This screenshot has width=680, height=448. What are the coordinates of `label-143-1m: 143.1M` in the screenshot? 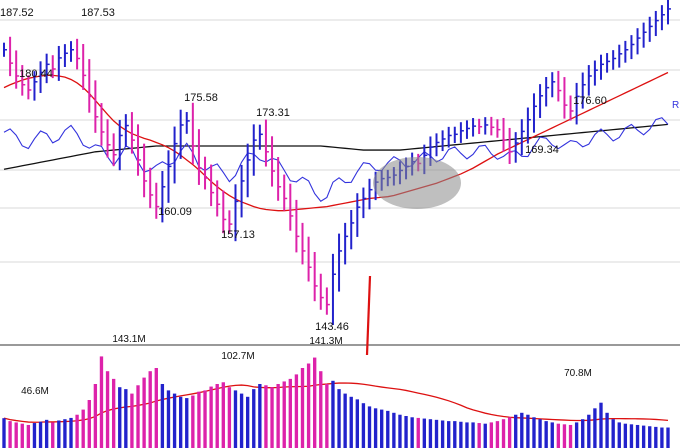 It's located at (128, 339).